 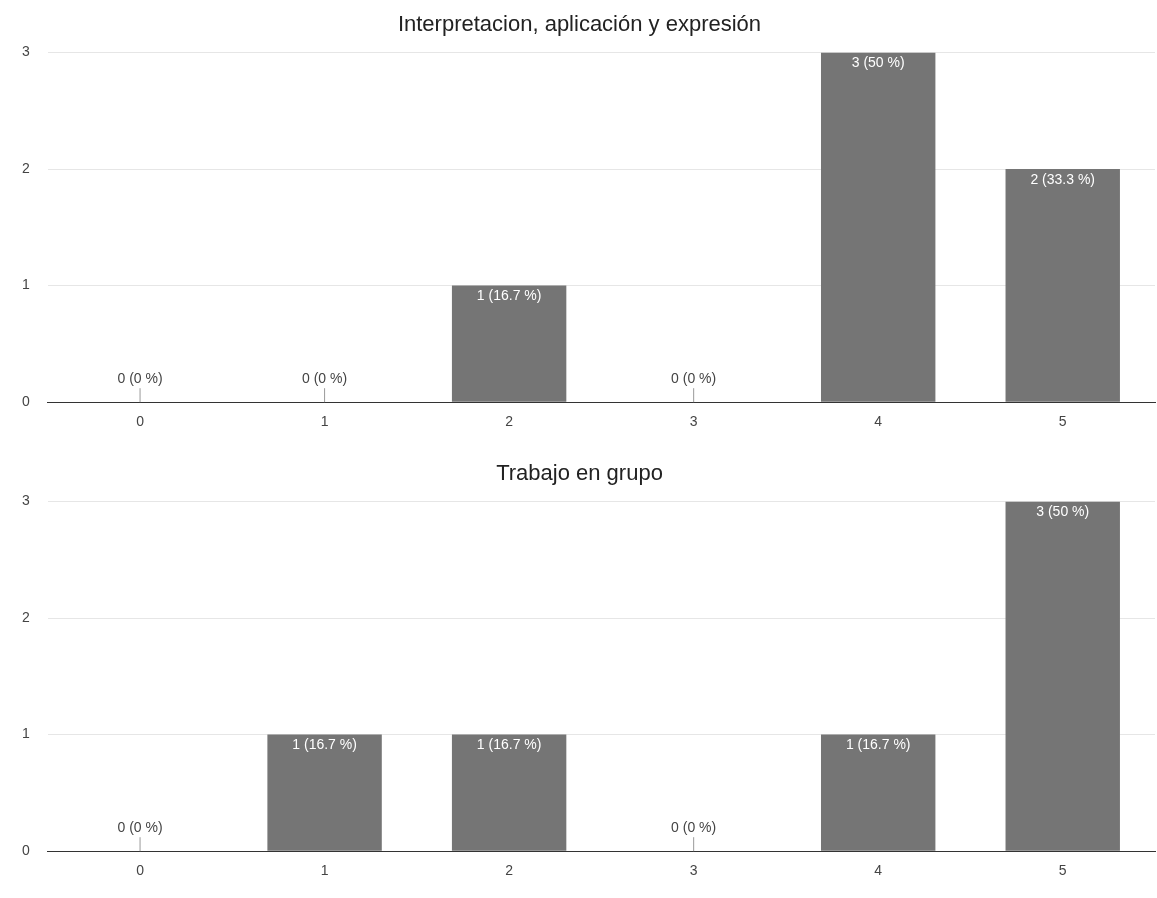 What do you see at coordinates (579, 24) in the screenshot?
I see `chart-title: Interpretacion, aplicación y expresión` at bounding box center [579, 24].